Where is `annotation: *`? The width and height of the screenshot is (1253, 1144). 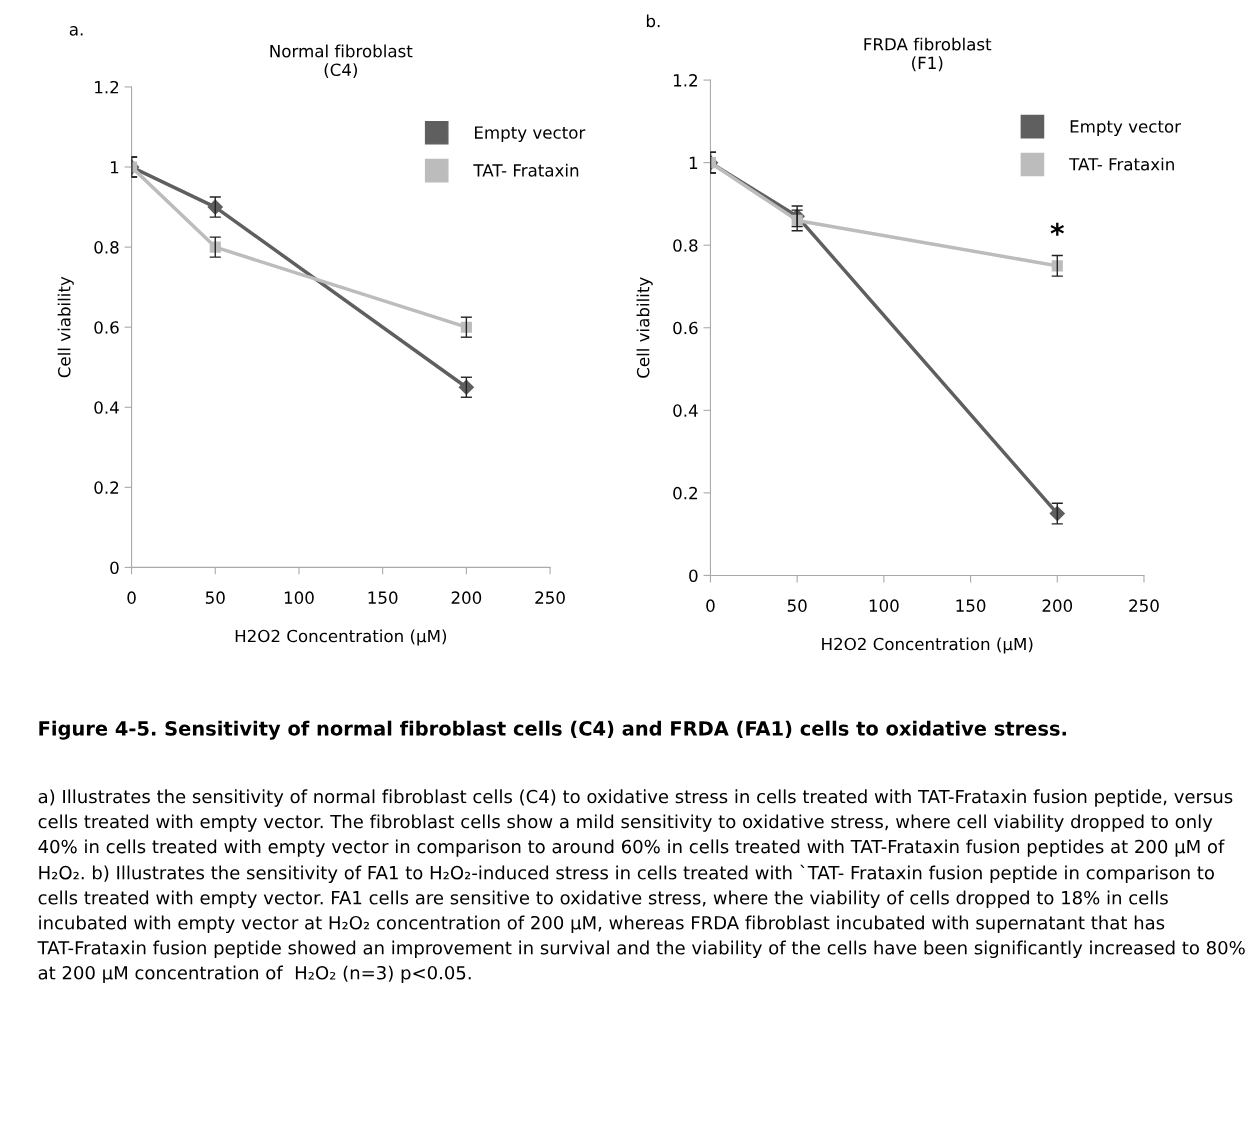
annotation: * is located at coordinates (1057, 229).